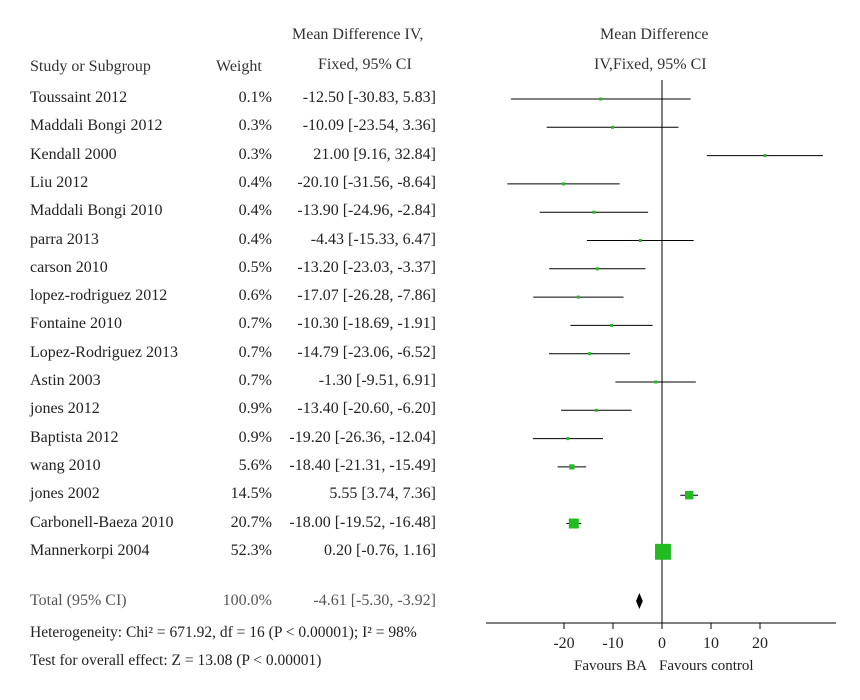 This screenshot has width=860, height=700. Describe the element at coordinates (639, 601) in the screenshot. I see `total-diamond` at that location.